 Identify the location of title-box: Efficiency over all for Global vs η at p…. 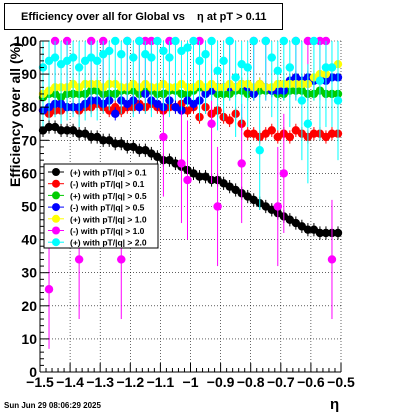
(143, 16).